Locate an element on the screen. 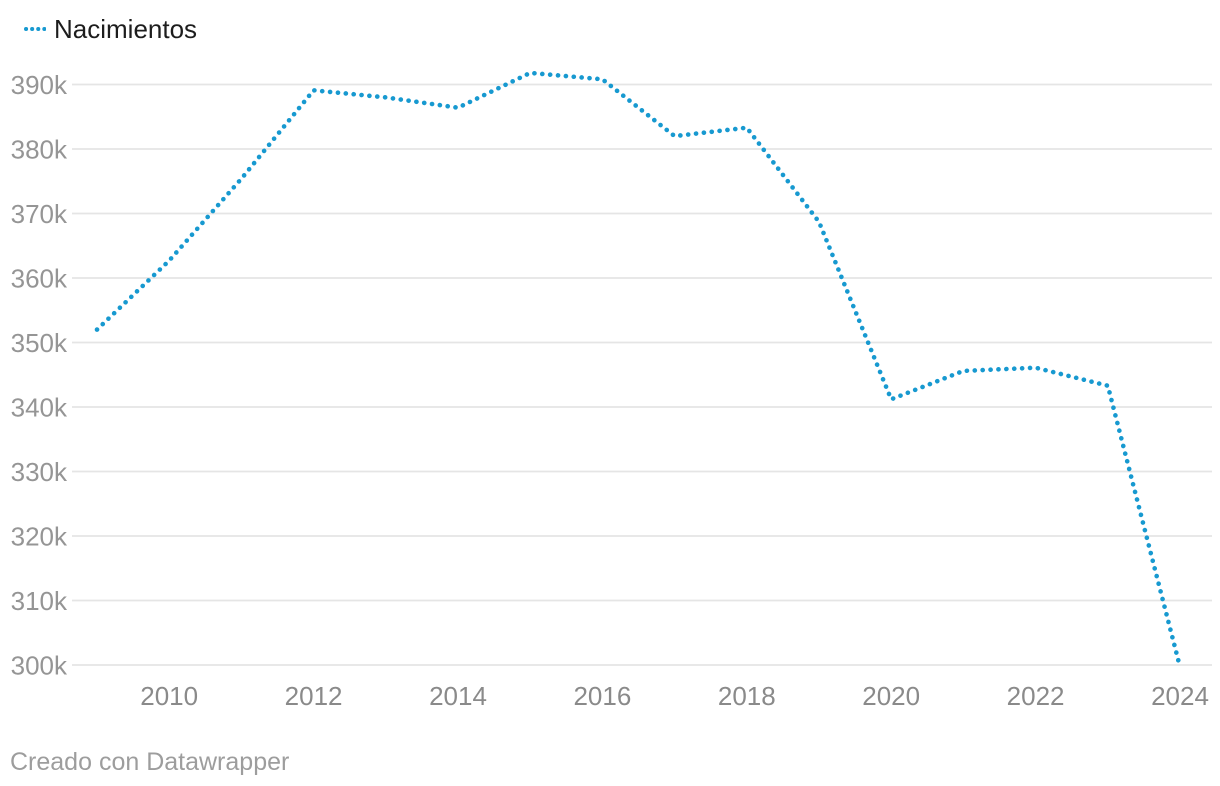 This screenshot has width=1220, height=786. x-axis-tick-label: 2012 is located at coordinates (314, 696).